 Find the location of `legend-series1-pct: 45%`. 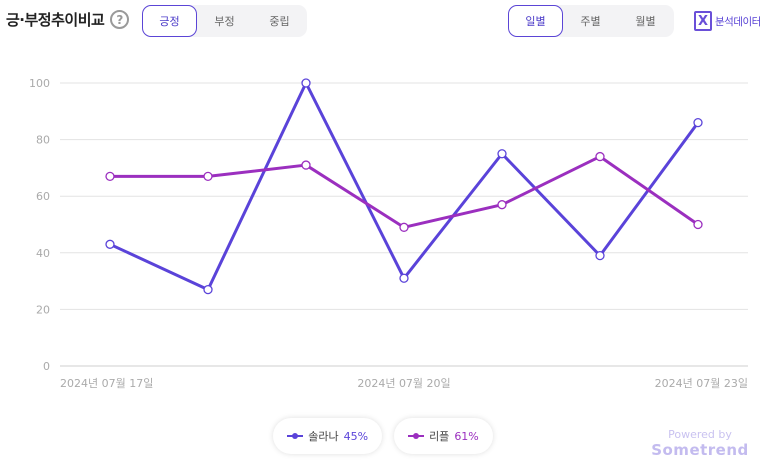

legend-series1-pct: 45% is located at coordinates (356, 436).